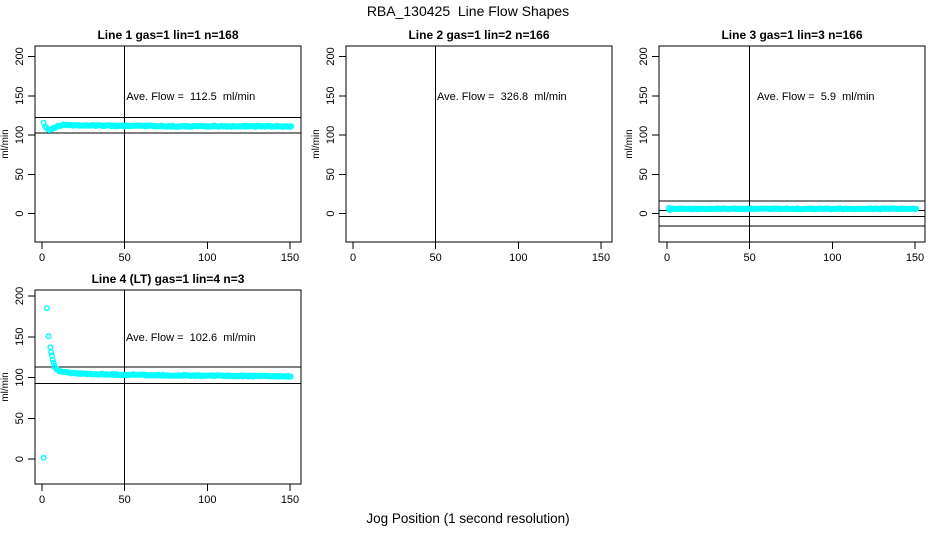 Image resolution: width=936 pixels, height=540 pixels. I want to click on subplot-title: Line 1 gas=1 lin=1 n=168, so click(167, 35).